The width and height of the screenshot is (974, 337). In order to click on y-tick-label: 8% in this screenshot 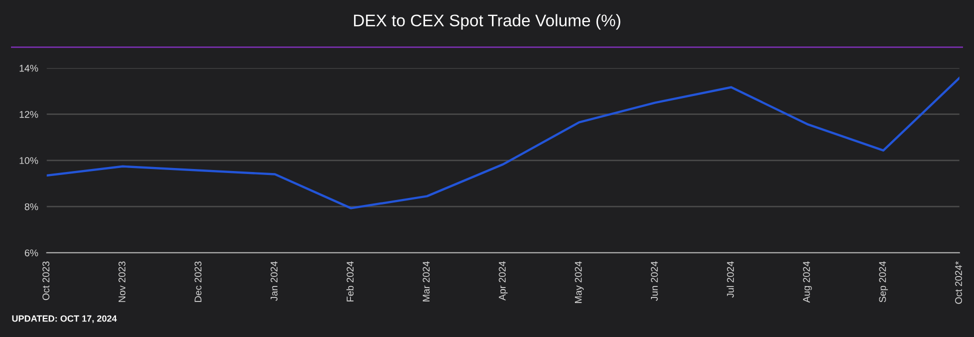, I will do `click(31, 206)`.